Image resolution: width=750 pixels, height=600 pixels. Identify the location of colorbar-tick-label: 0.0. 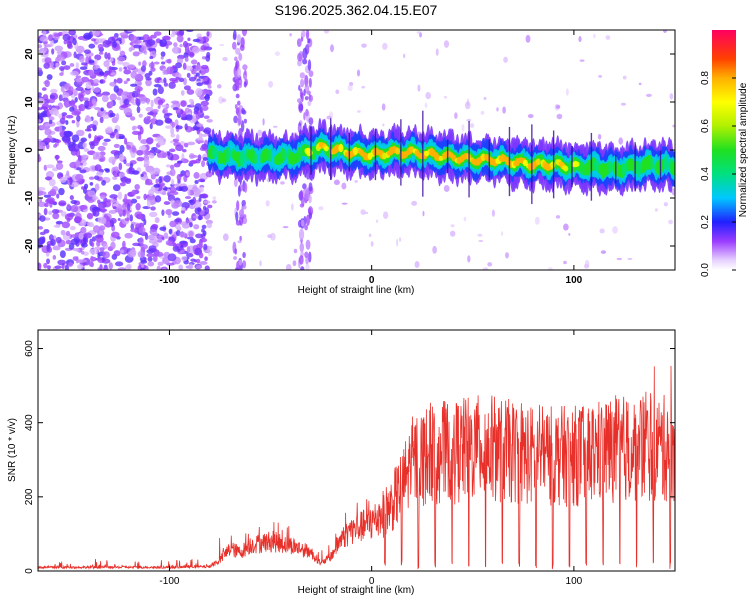
(705, 270).